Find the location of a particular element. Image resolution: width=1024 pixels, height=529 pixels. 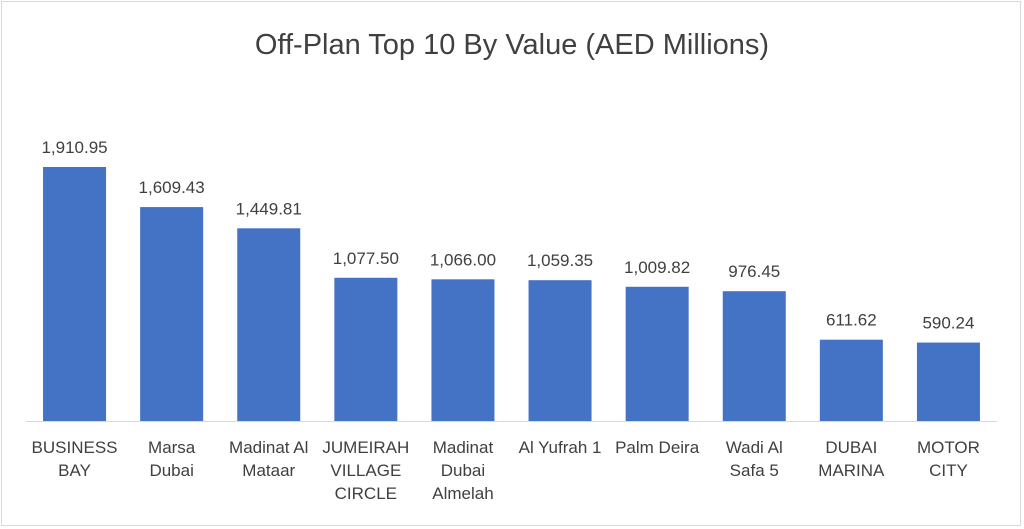

x-tick-label: Safa 5 is located at coordinates (754, 470).